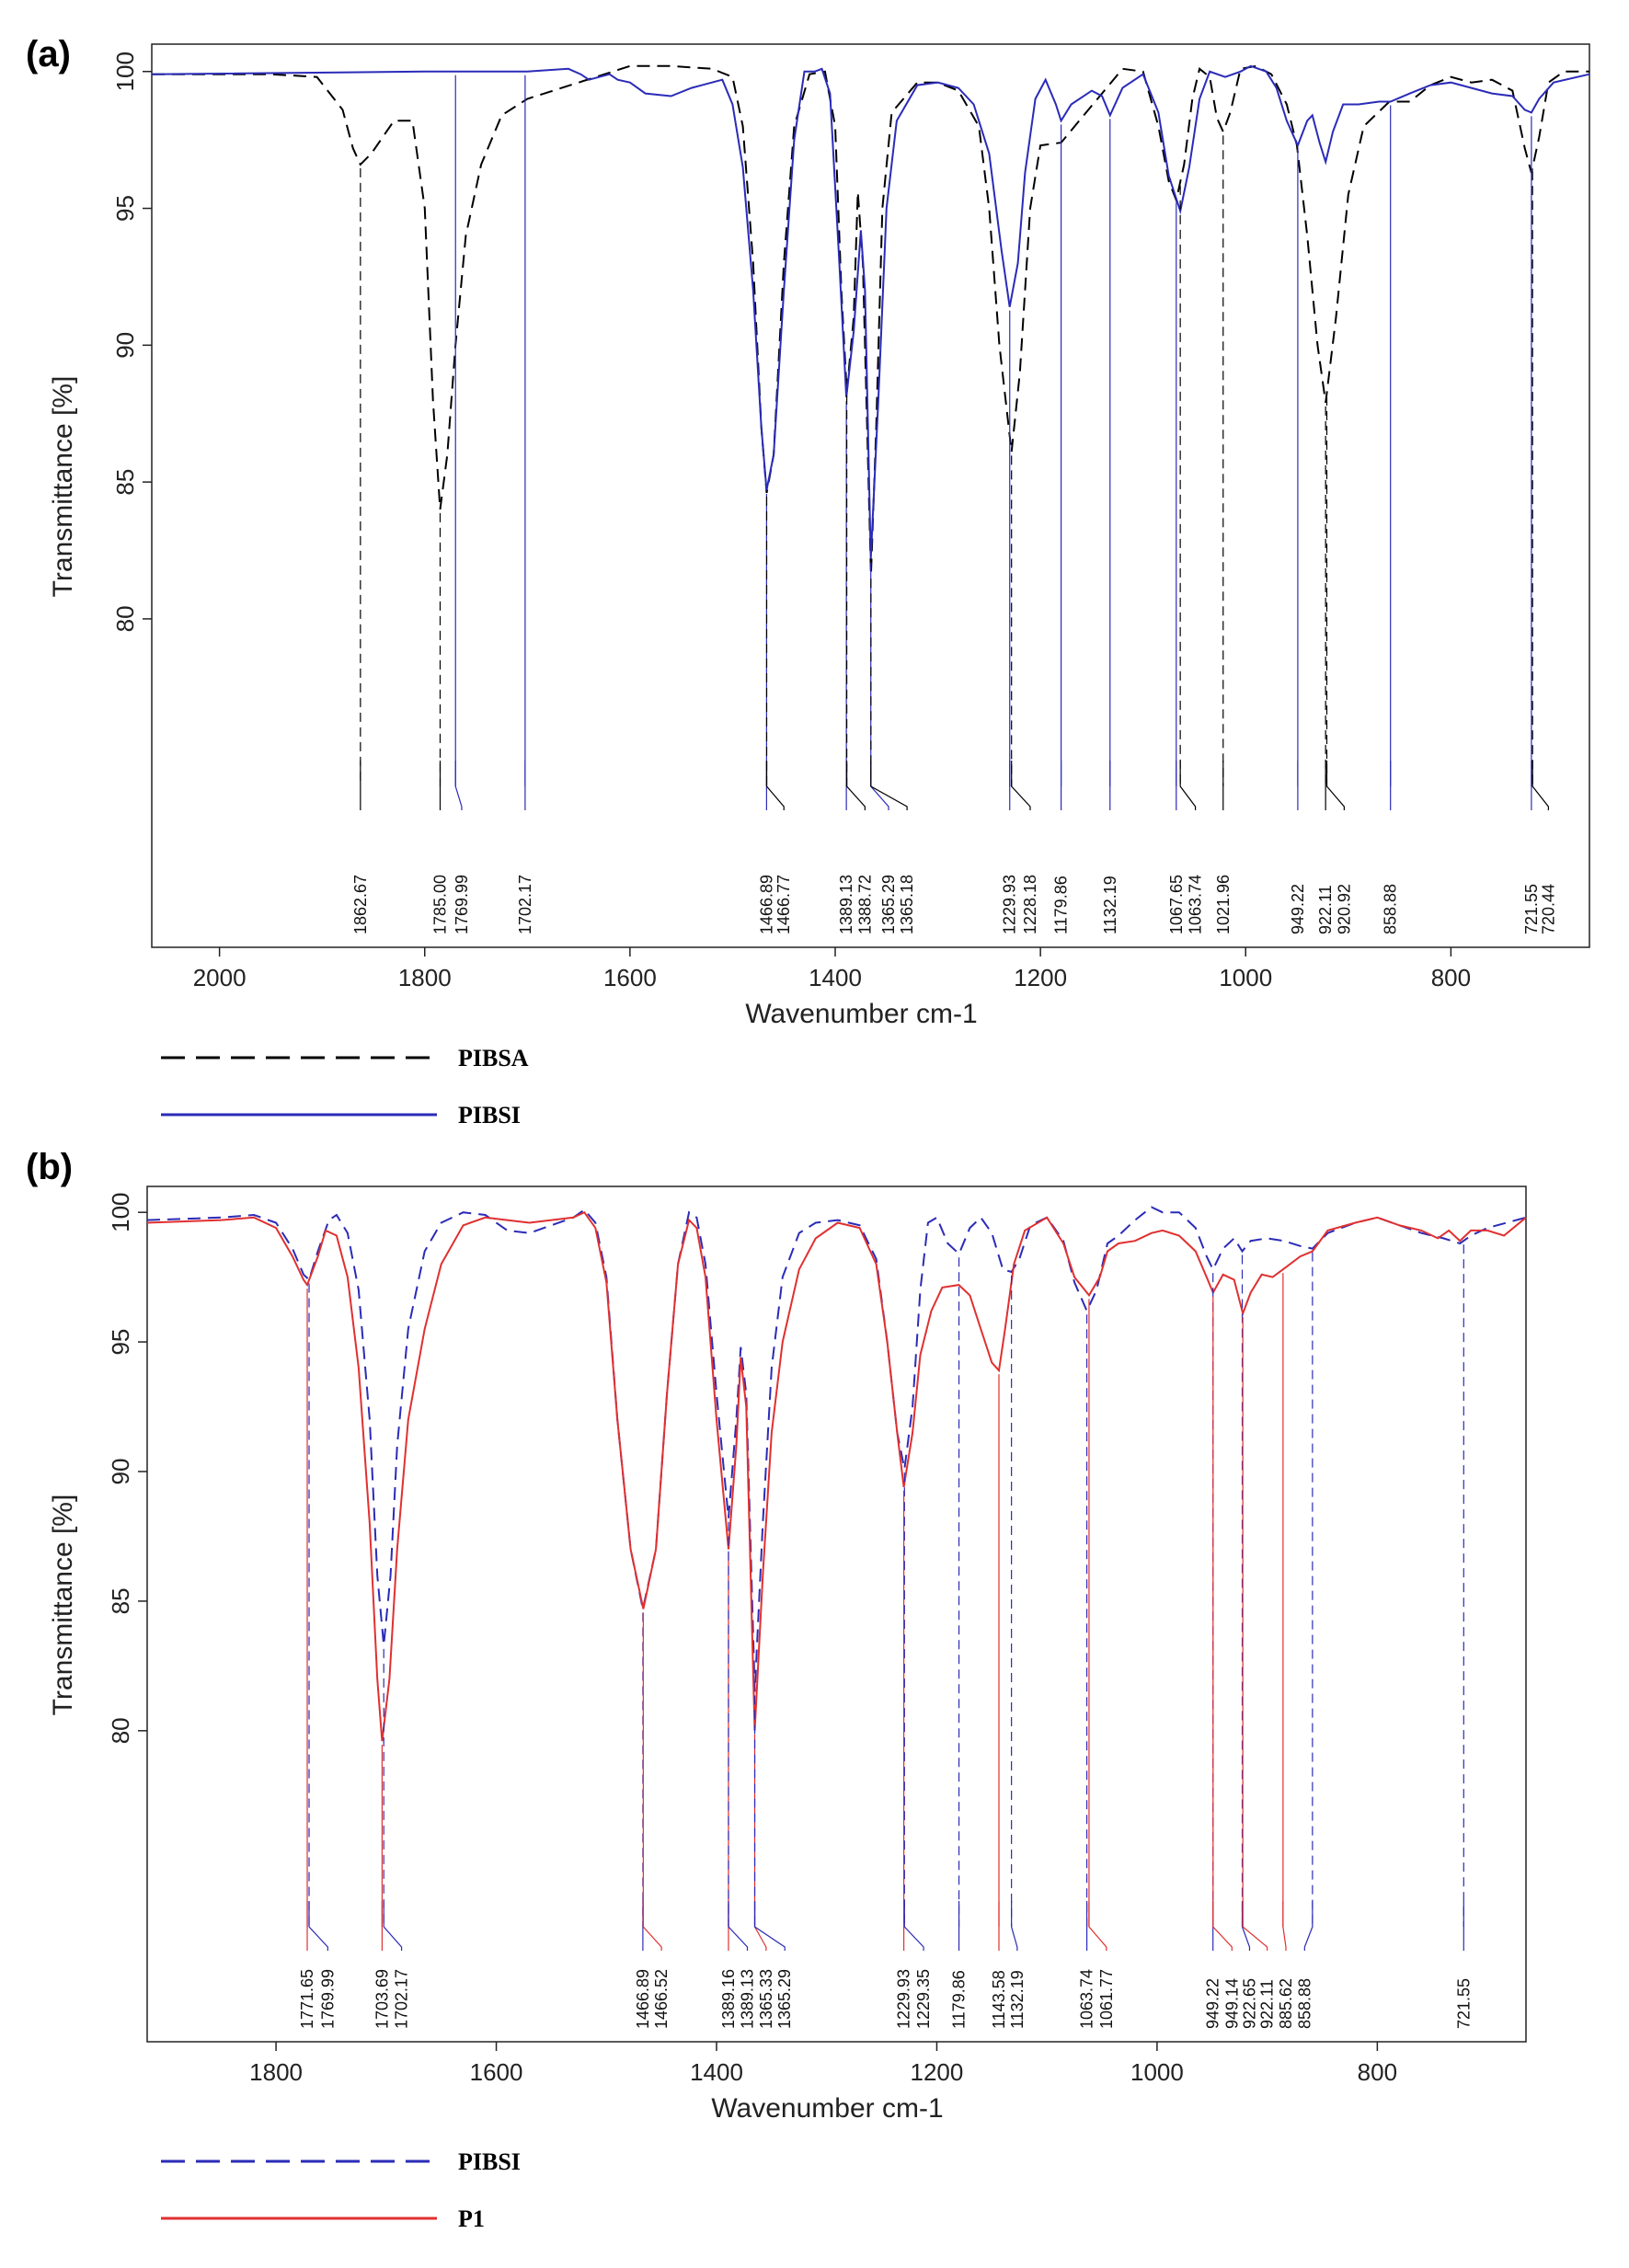  What do you see at coordinates (729, 1999) in the screenshot?
I see `peak-label: 1389.16` at bounding box center [729, 1999].